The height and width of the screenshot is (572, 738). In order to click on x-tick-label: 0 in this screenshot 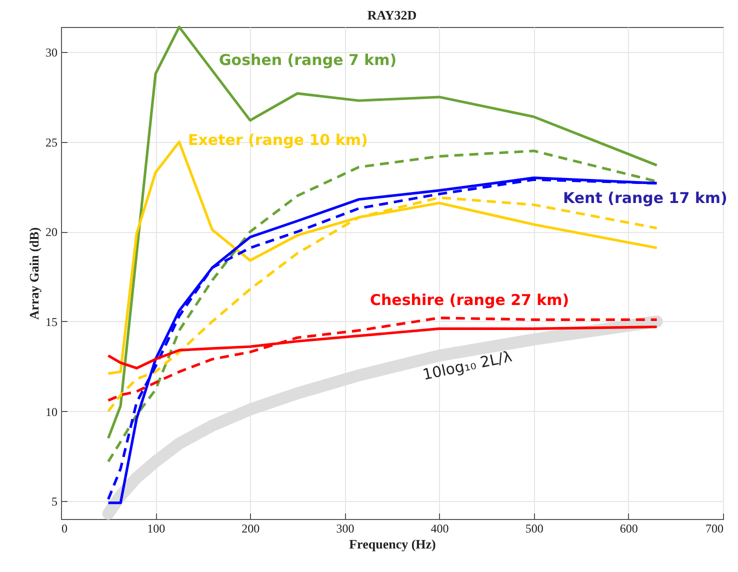, I will do `click(65, 529)`.